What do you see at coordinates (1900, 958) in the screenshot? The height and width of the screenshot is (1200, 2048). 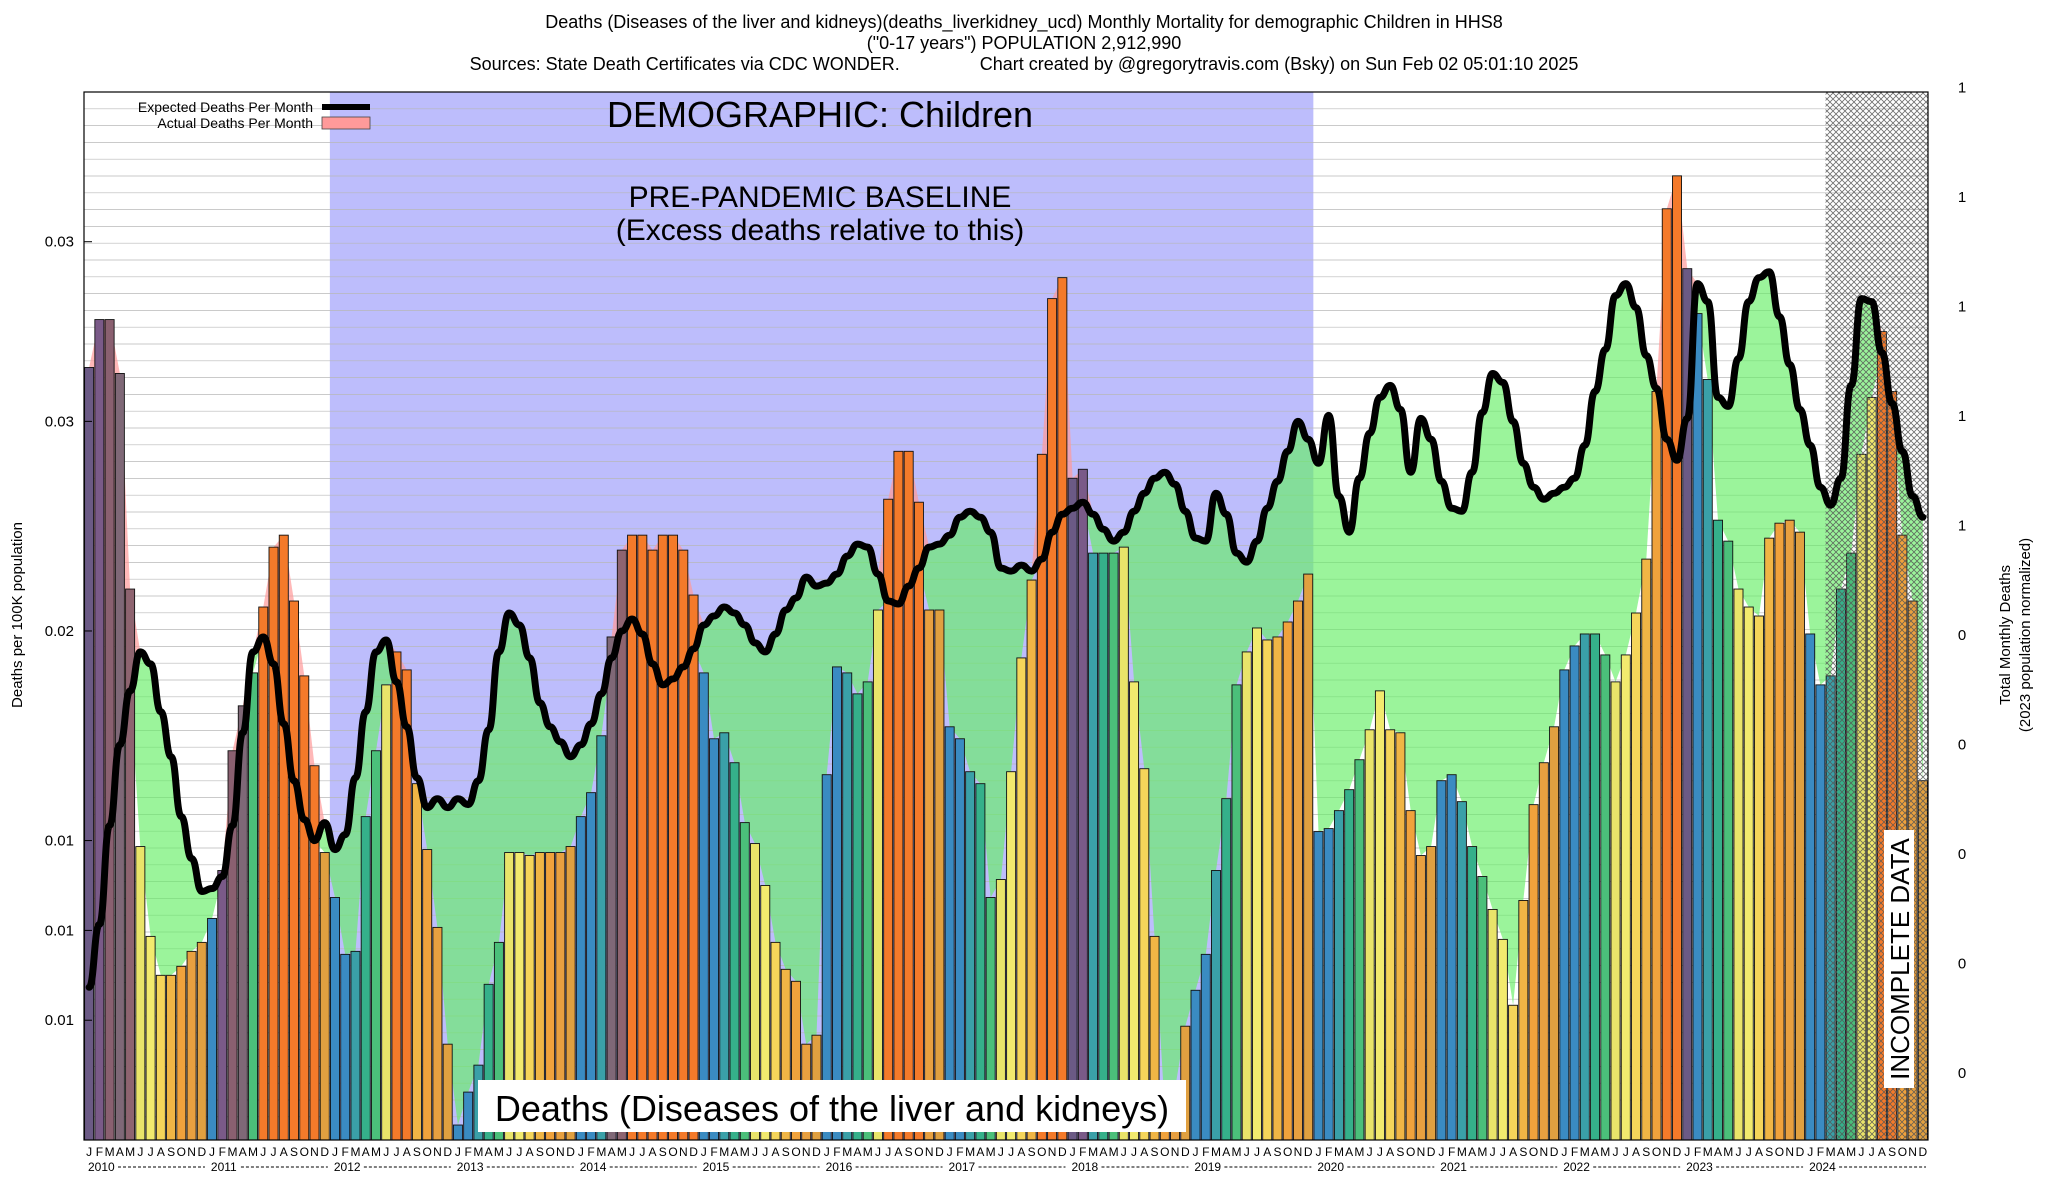 I see `incomplete-label: INCOMPLETE DATA` at bounding box center [1900, 958].